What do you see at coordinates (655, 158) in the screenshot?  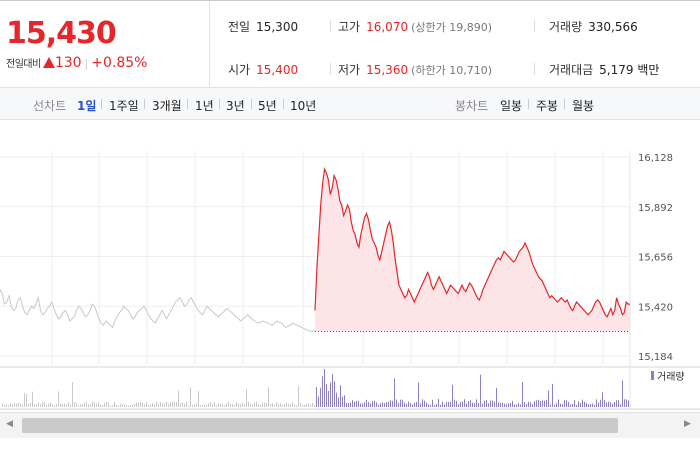 I see `y-tick-label: 16,128` at bounding box center [655, 158].